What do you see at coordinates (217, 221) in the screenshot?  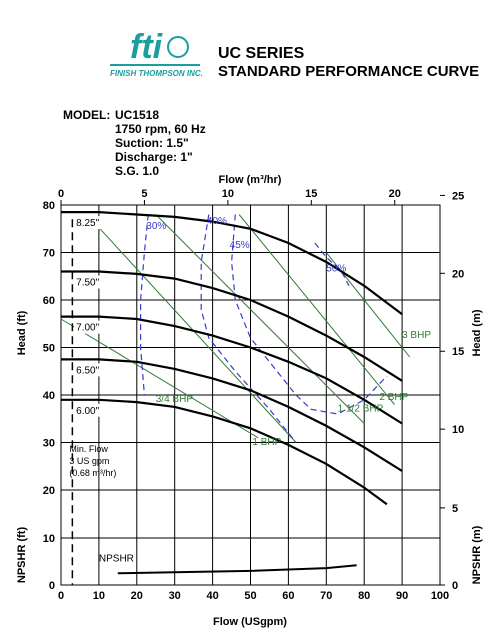 I see `efficiency-label: 40%` at bounding box center [217, 221].